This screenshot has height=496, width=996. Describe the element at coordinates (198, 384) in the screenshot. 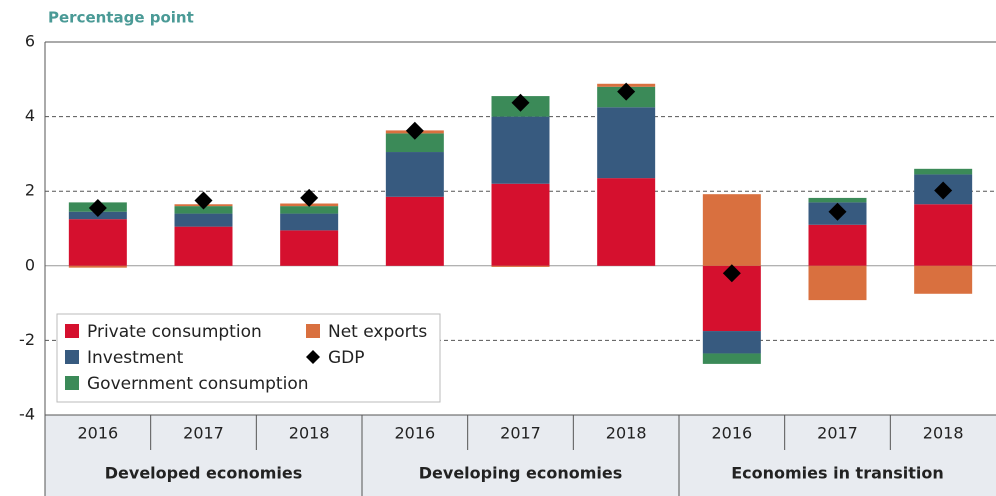

I see `legend-label: Government consumption` at that location.